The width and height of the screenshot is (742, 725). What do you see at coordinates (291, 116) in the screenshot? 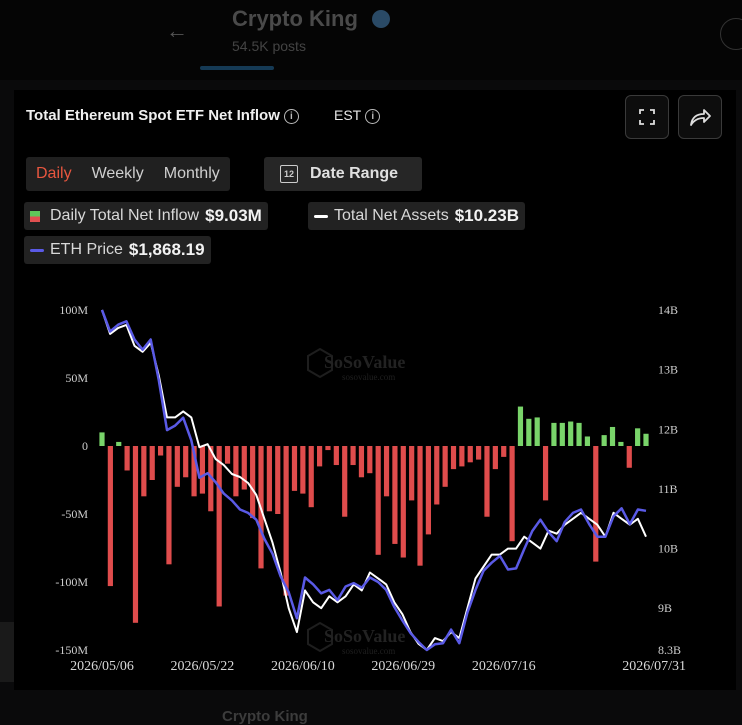
I see `info-icon: i` at bounding box center [291, 116].